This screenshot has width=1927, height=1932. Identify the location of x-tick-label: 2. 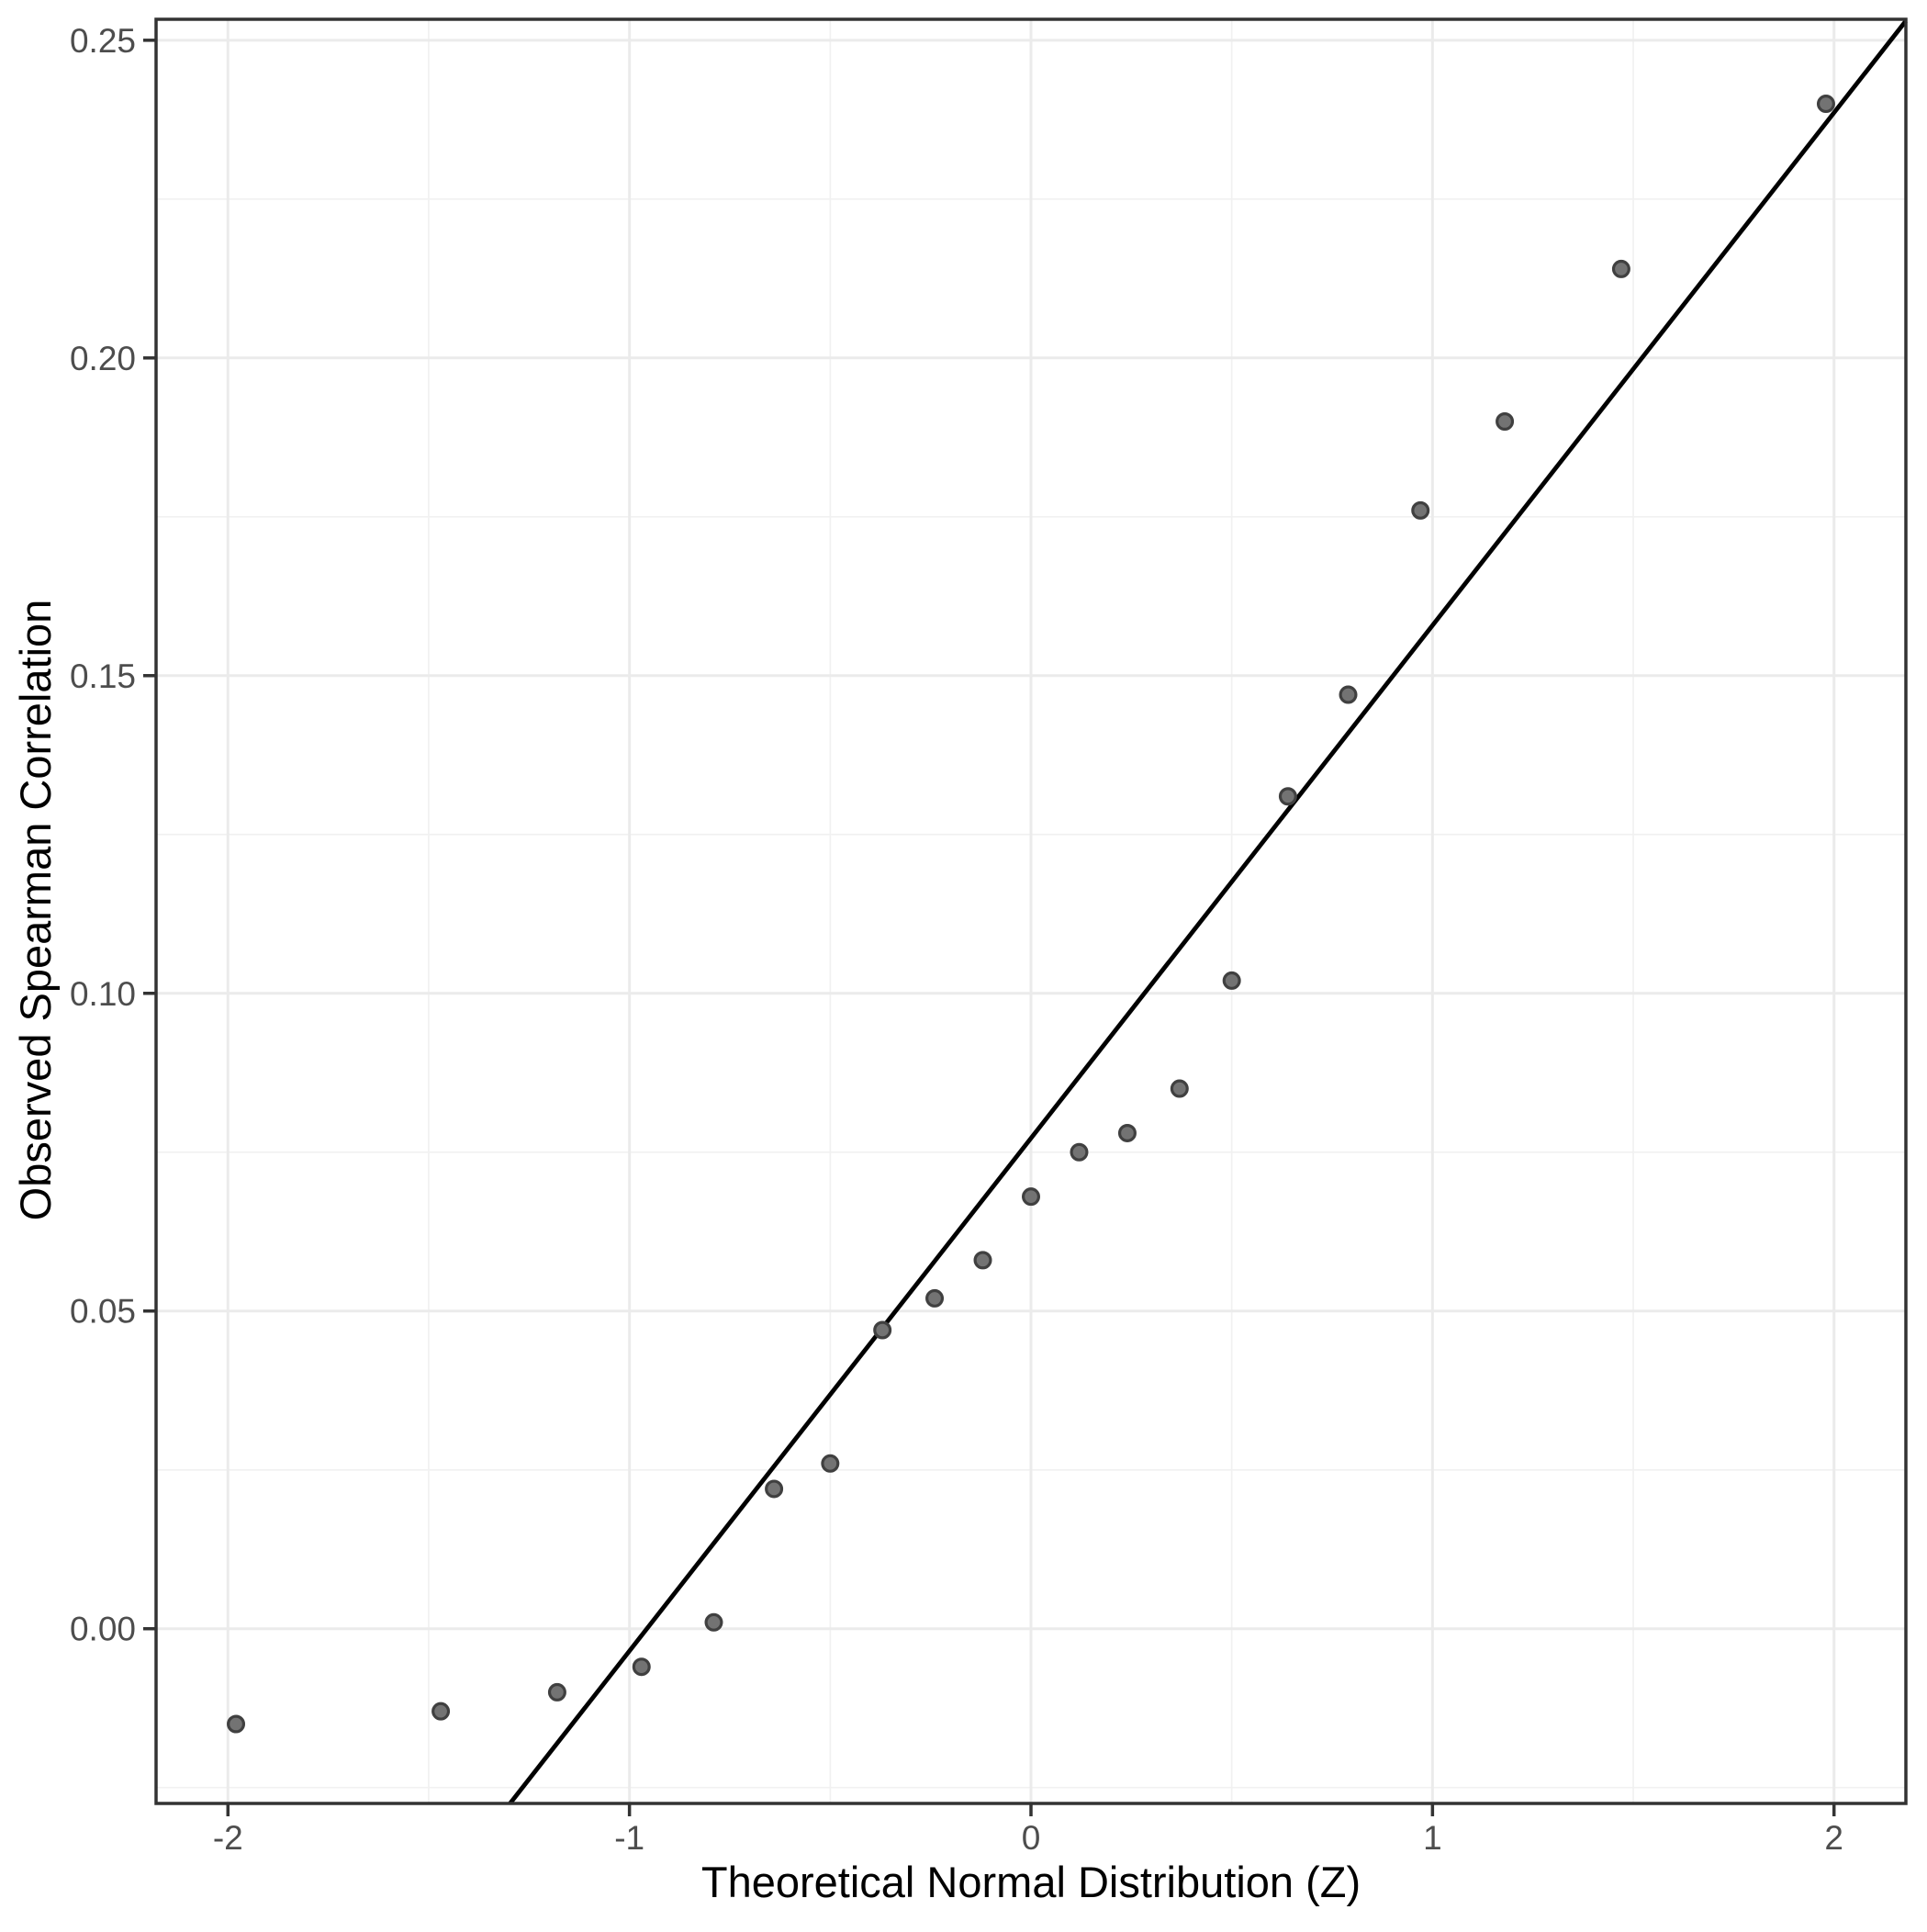
(1834, 1838).